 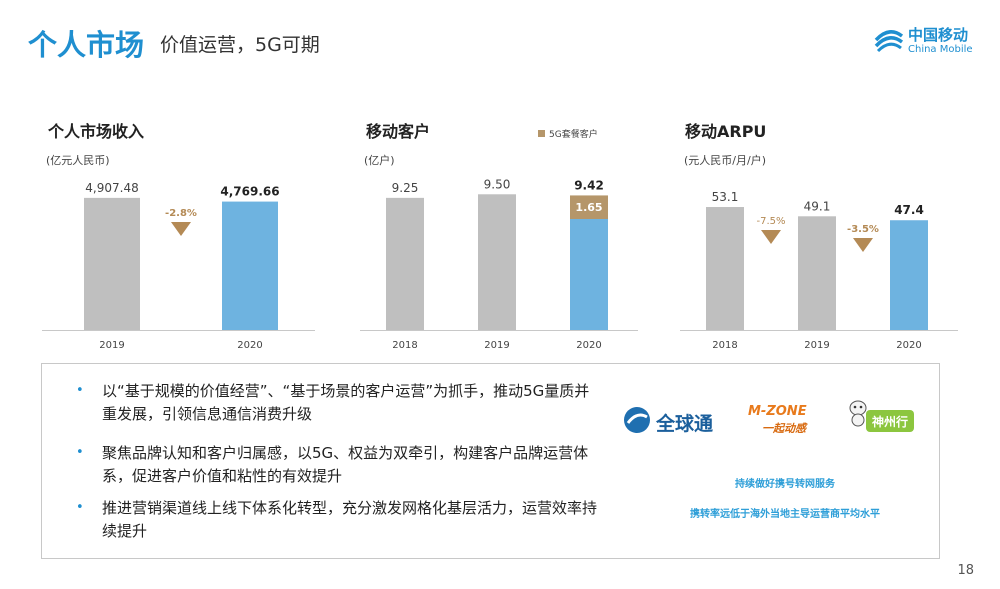 What do you see at coordinates (785, 484) in the screenshot?
I see `brand-note-1: 持续做好携号转网服务` at bounding box center [785, 484].